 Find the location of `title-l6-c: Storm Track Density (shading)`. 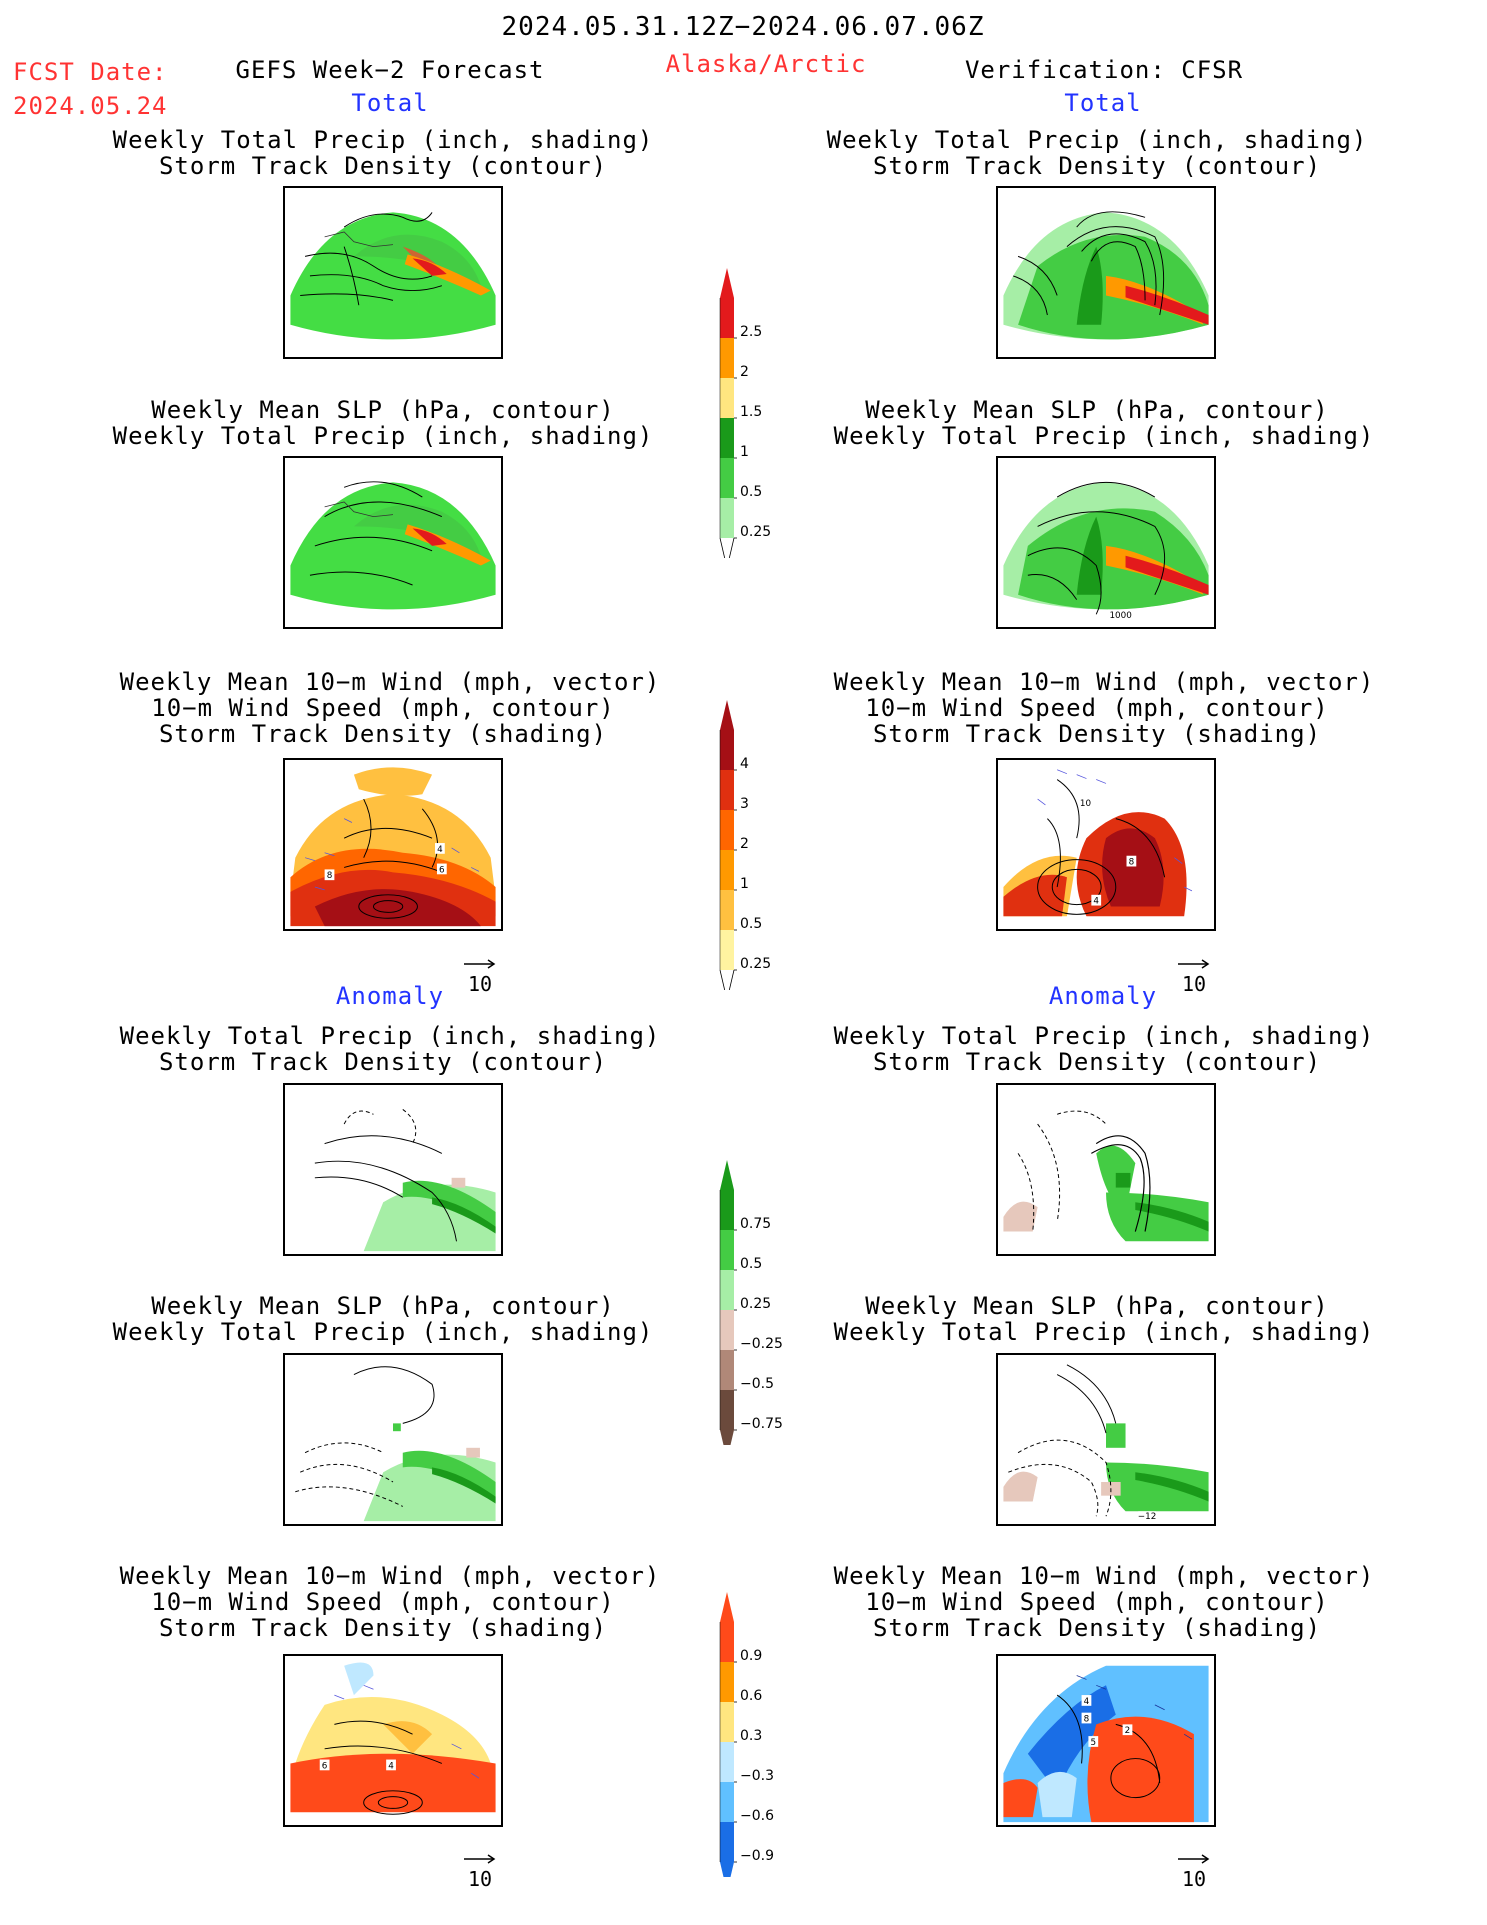

title-l6-c: Storm Track Density (shading) is located at coordinates (383, 1628).